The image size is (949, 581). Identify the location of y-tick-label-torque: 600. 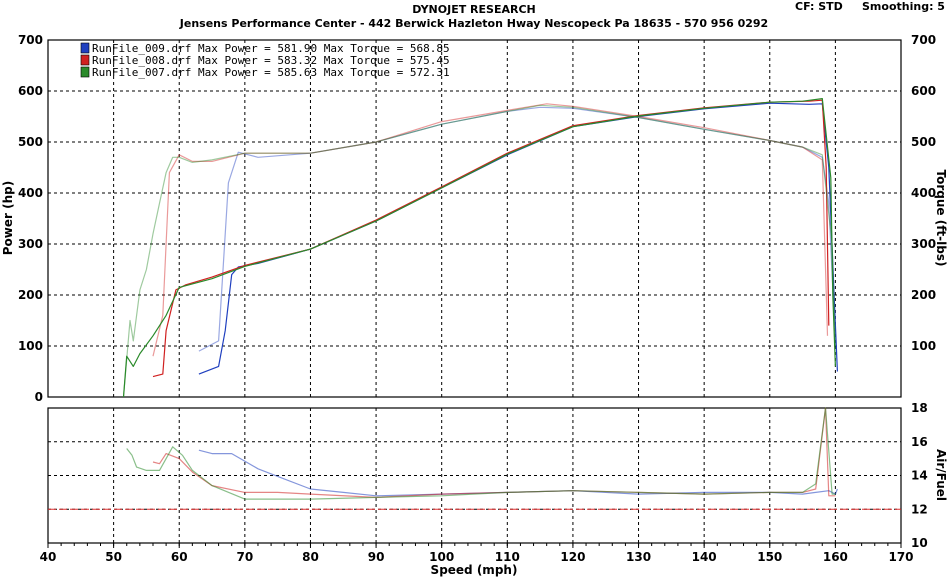
(923, 91).